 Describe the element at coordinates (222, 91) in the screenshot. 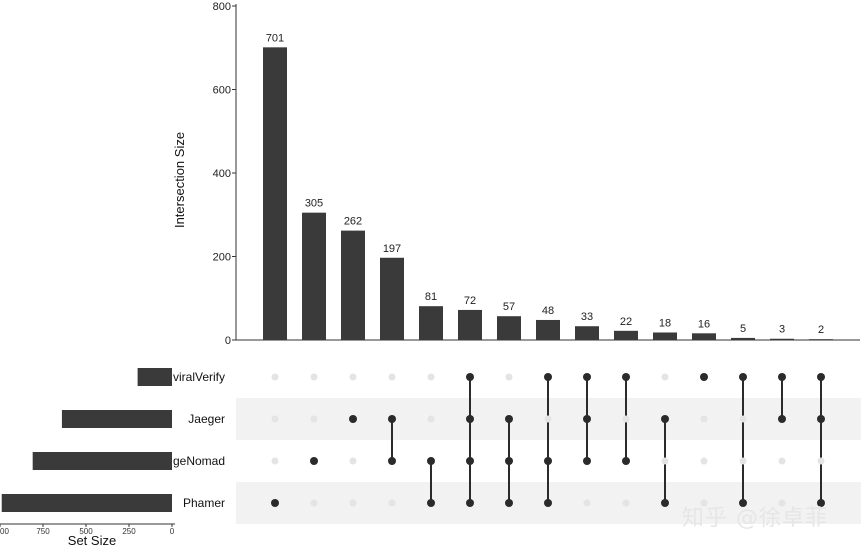

I see `y-tick-label: 600` at that location.